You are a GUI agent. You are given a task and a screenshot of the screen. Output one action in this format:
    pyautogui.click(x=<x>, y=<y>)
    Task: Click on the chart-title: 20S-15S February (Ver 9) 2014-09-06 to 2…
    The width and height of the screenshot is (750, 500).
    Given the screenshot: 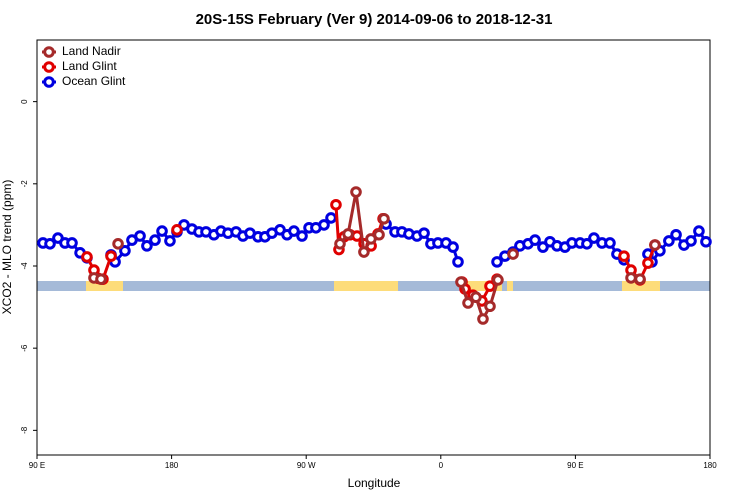 What is the action you would take?
    pyautogui.click(x=374, y=19)
    